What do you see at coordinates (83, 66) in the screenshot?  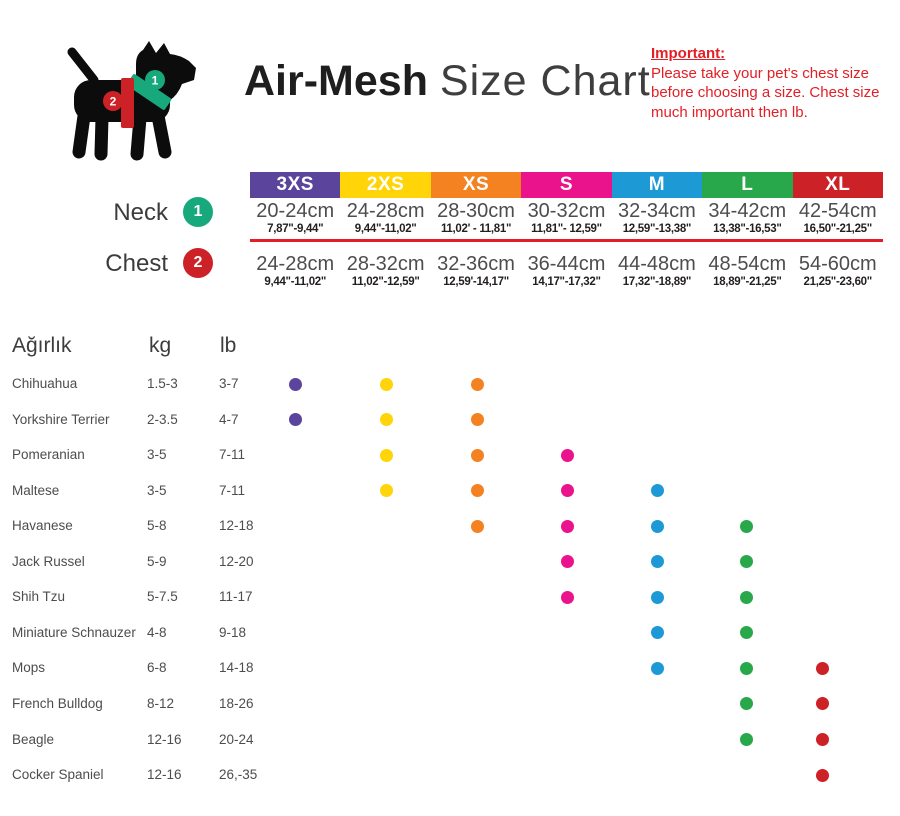 I see `dog-tail` at bounding box center [83, 66].